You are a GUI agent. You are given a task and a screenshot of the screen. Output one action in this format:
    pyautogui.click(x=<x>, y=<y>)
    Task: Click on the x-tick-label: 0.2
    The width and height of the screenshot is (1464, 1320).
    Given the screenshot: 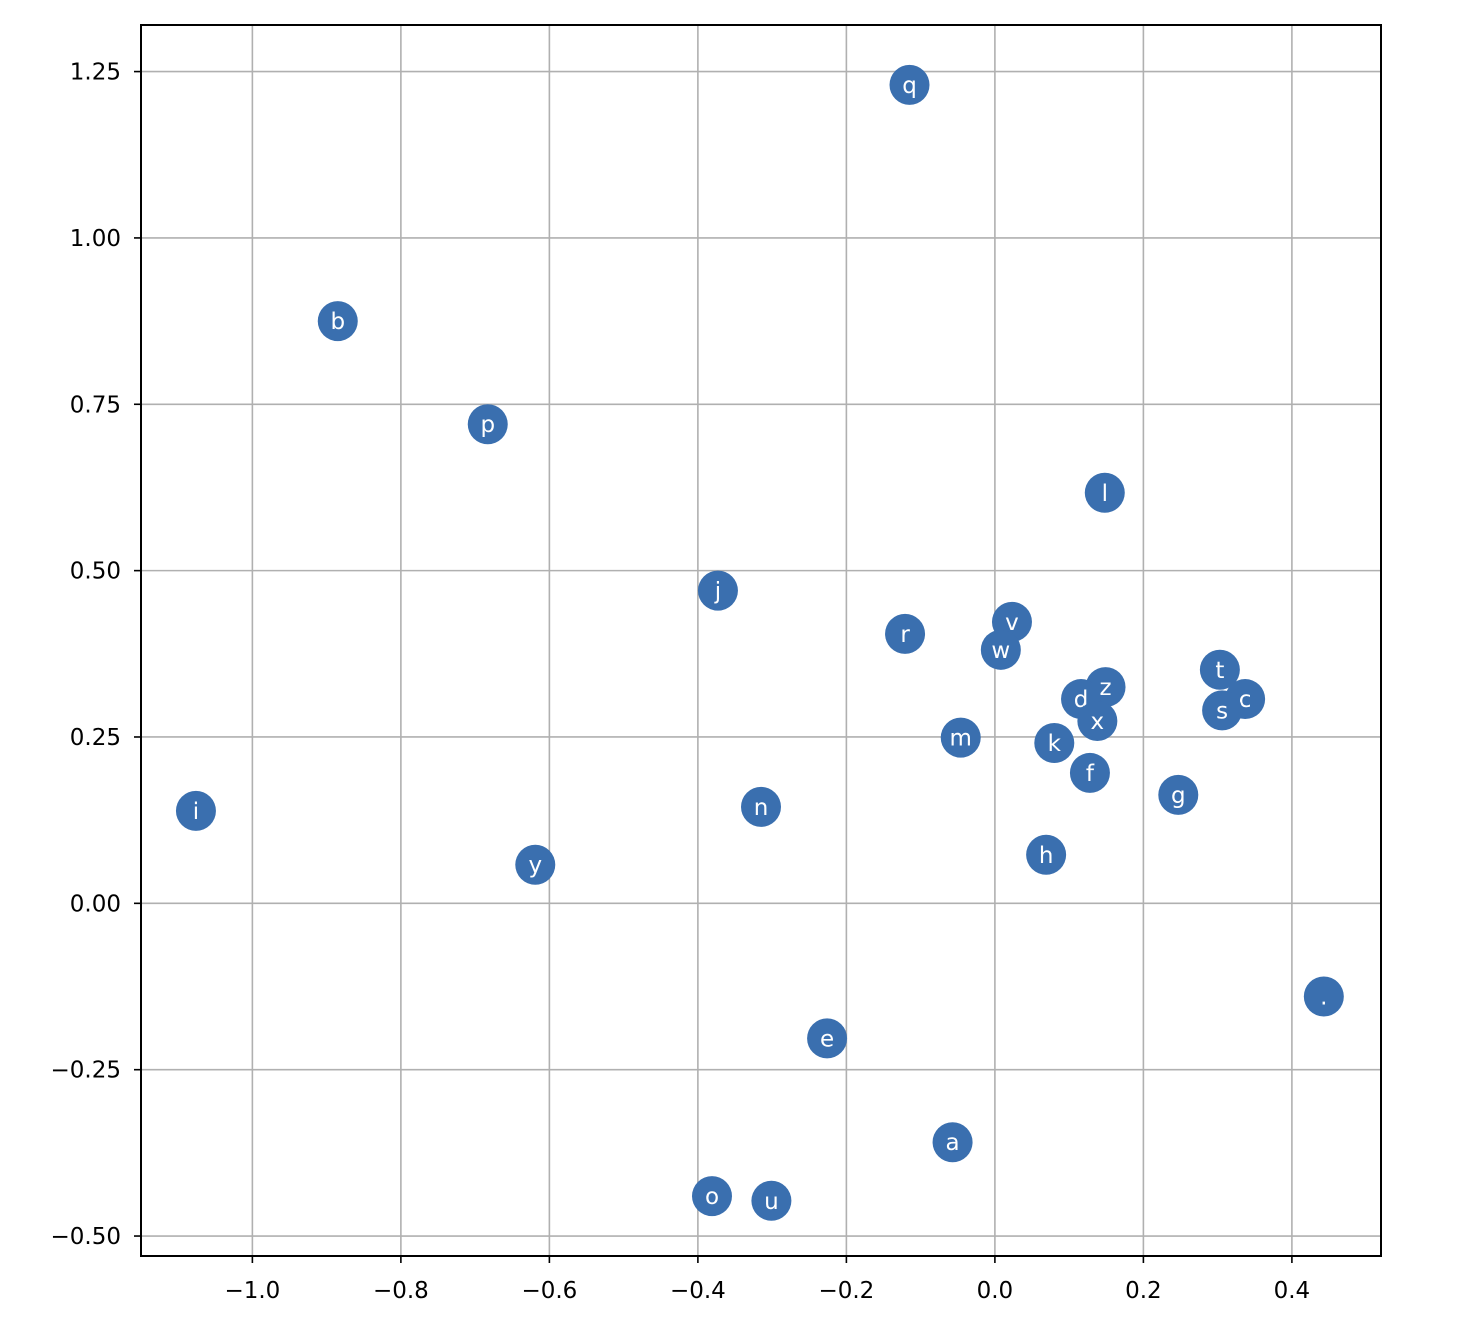 What is the action you would take?
    pyautogui.click(x=1143, y=1291)
    